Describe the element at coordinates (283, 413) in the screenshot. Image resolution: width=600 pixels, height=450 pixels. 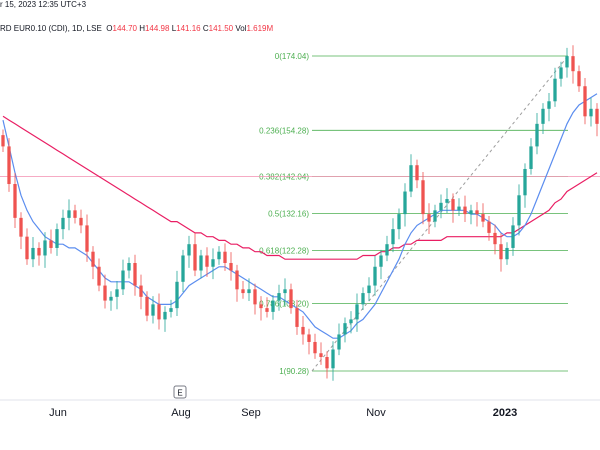
I see `x-axis: Jun Aug Sep Nov 2023` at that location.